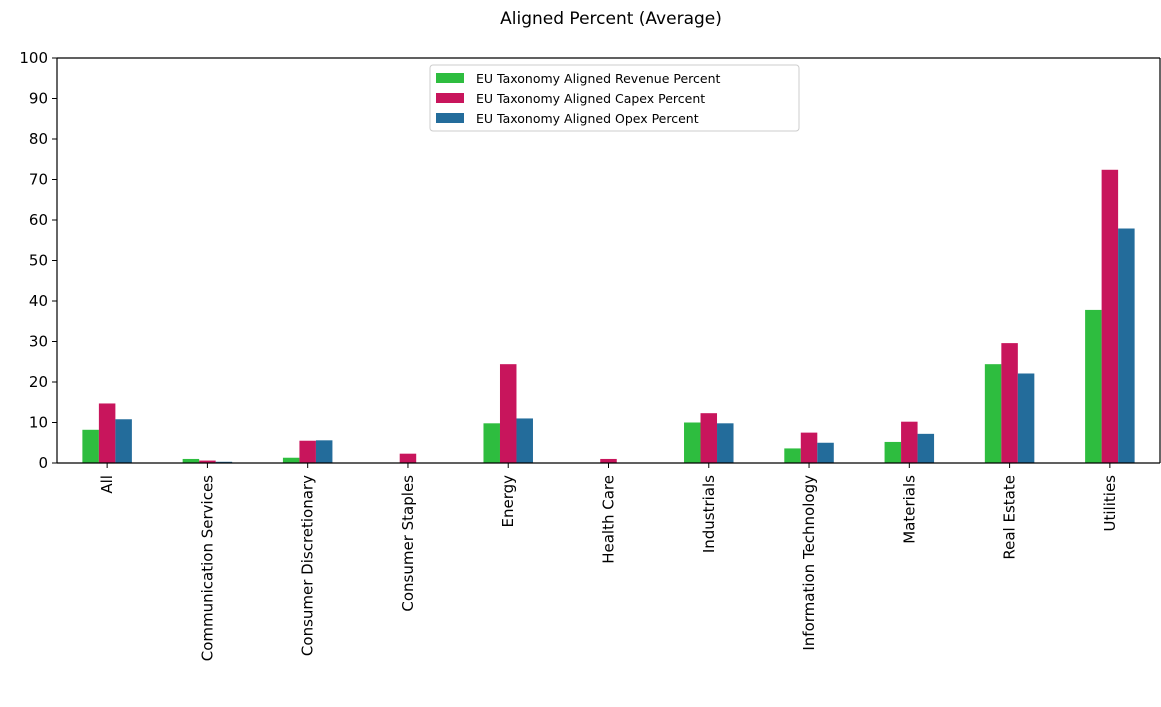  Describe the element at coordinates (1010, 517) in the screenshot. I see `x-tick-label: Real Estate` at that location.